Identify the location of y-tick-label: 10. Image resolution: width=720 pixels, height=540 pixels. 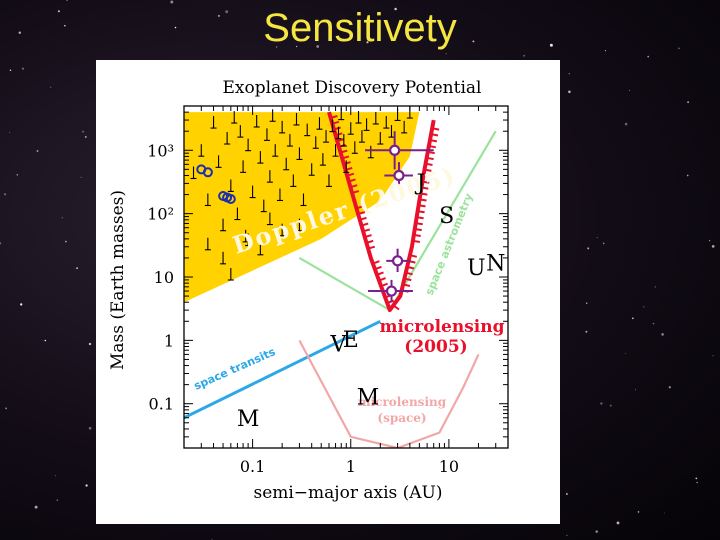
(164, 277).